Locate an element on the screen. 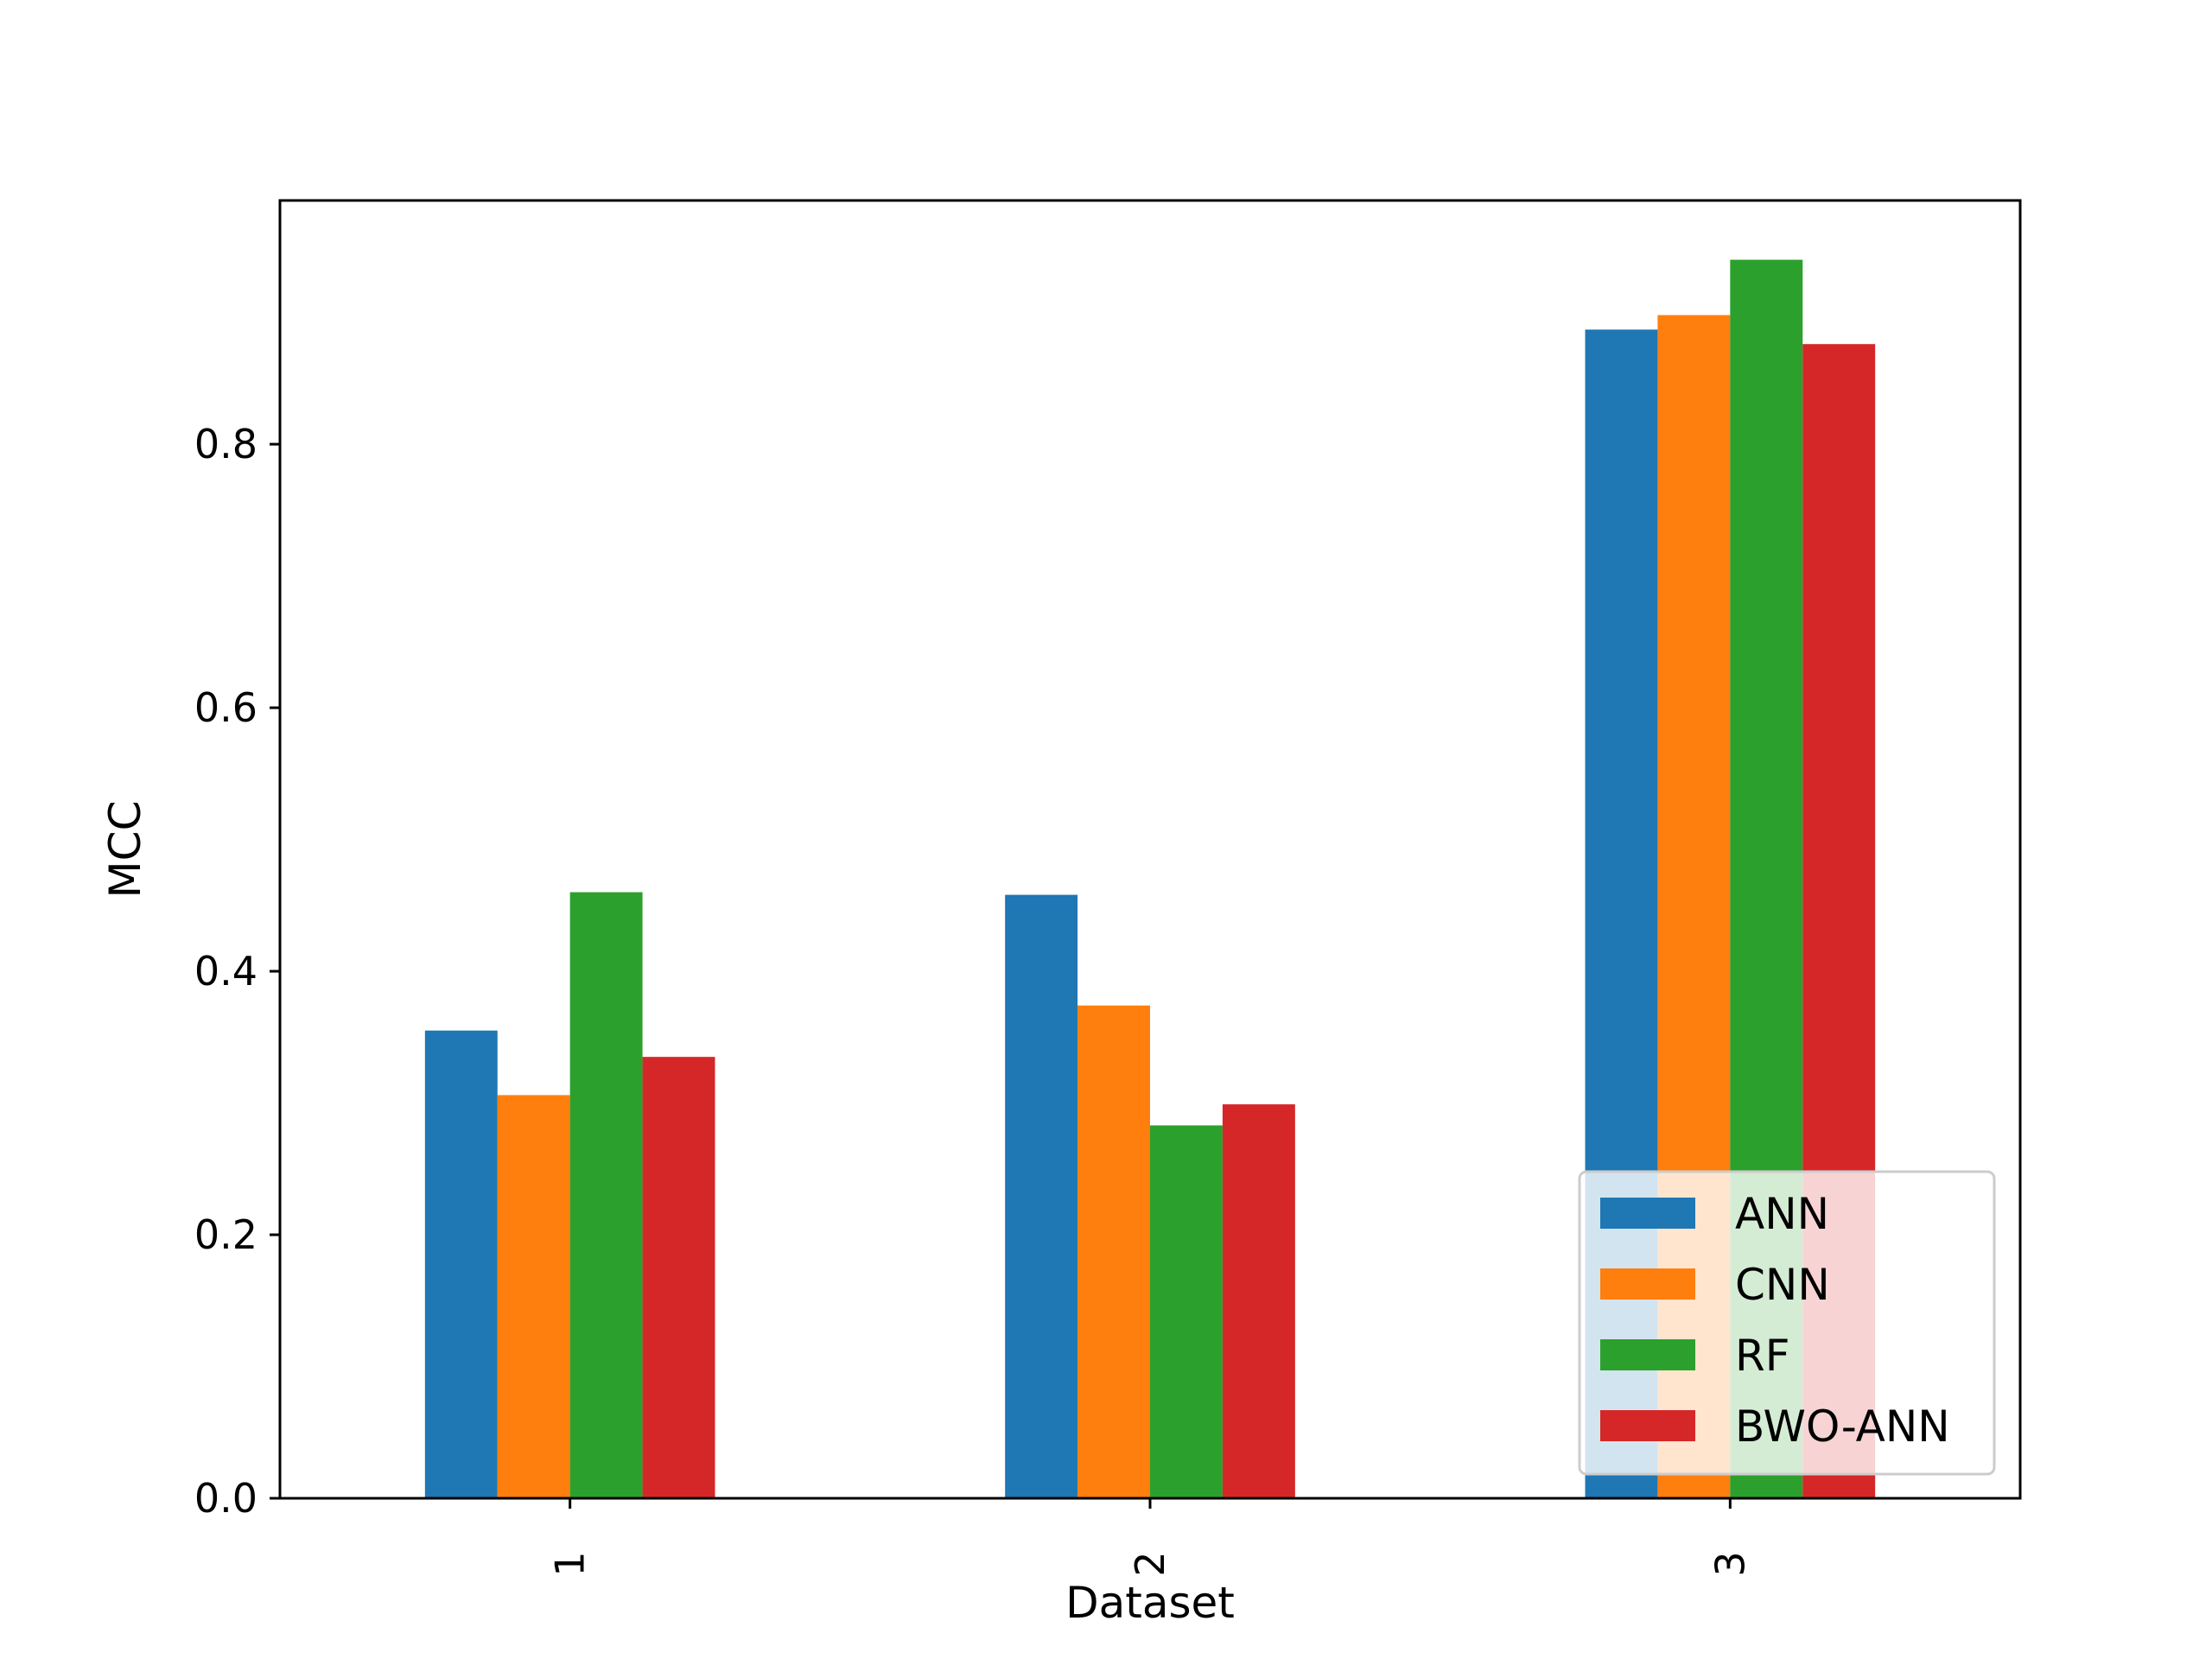 The width and height of the screenshot is (2212, 1659). legend-label-bwo-ann: BWO-ANN is located at coordinates (1842, 1427).